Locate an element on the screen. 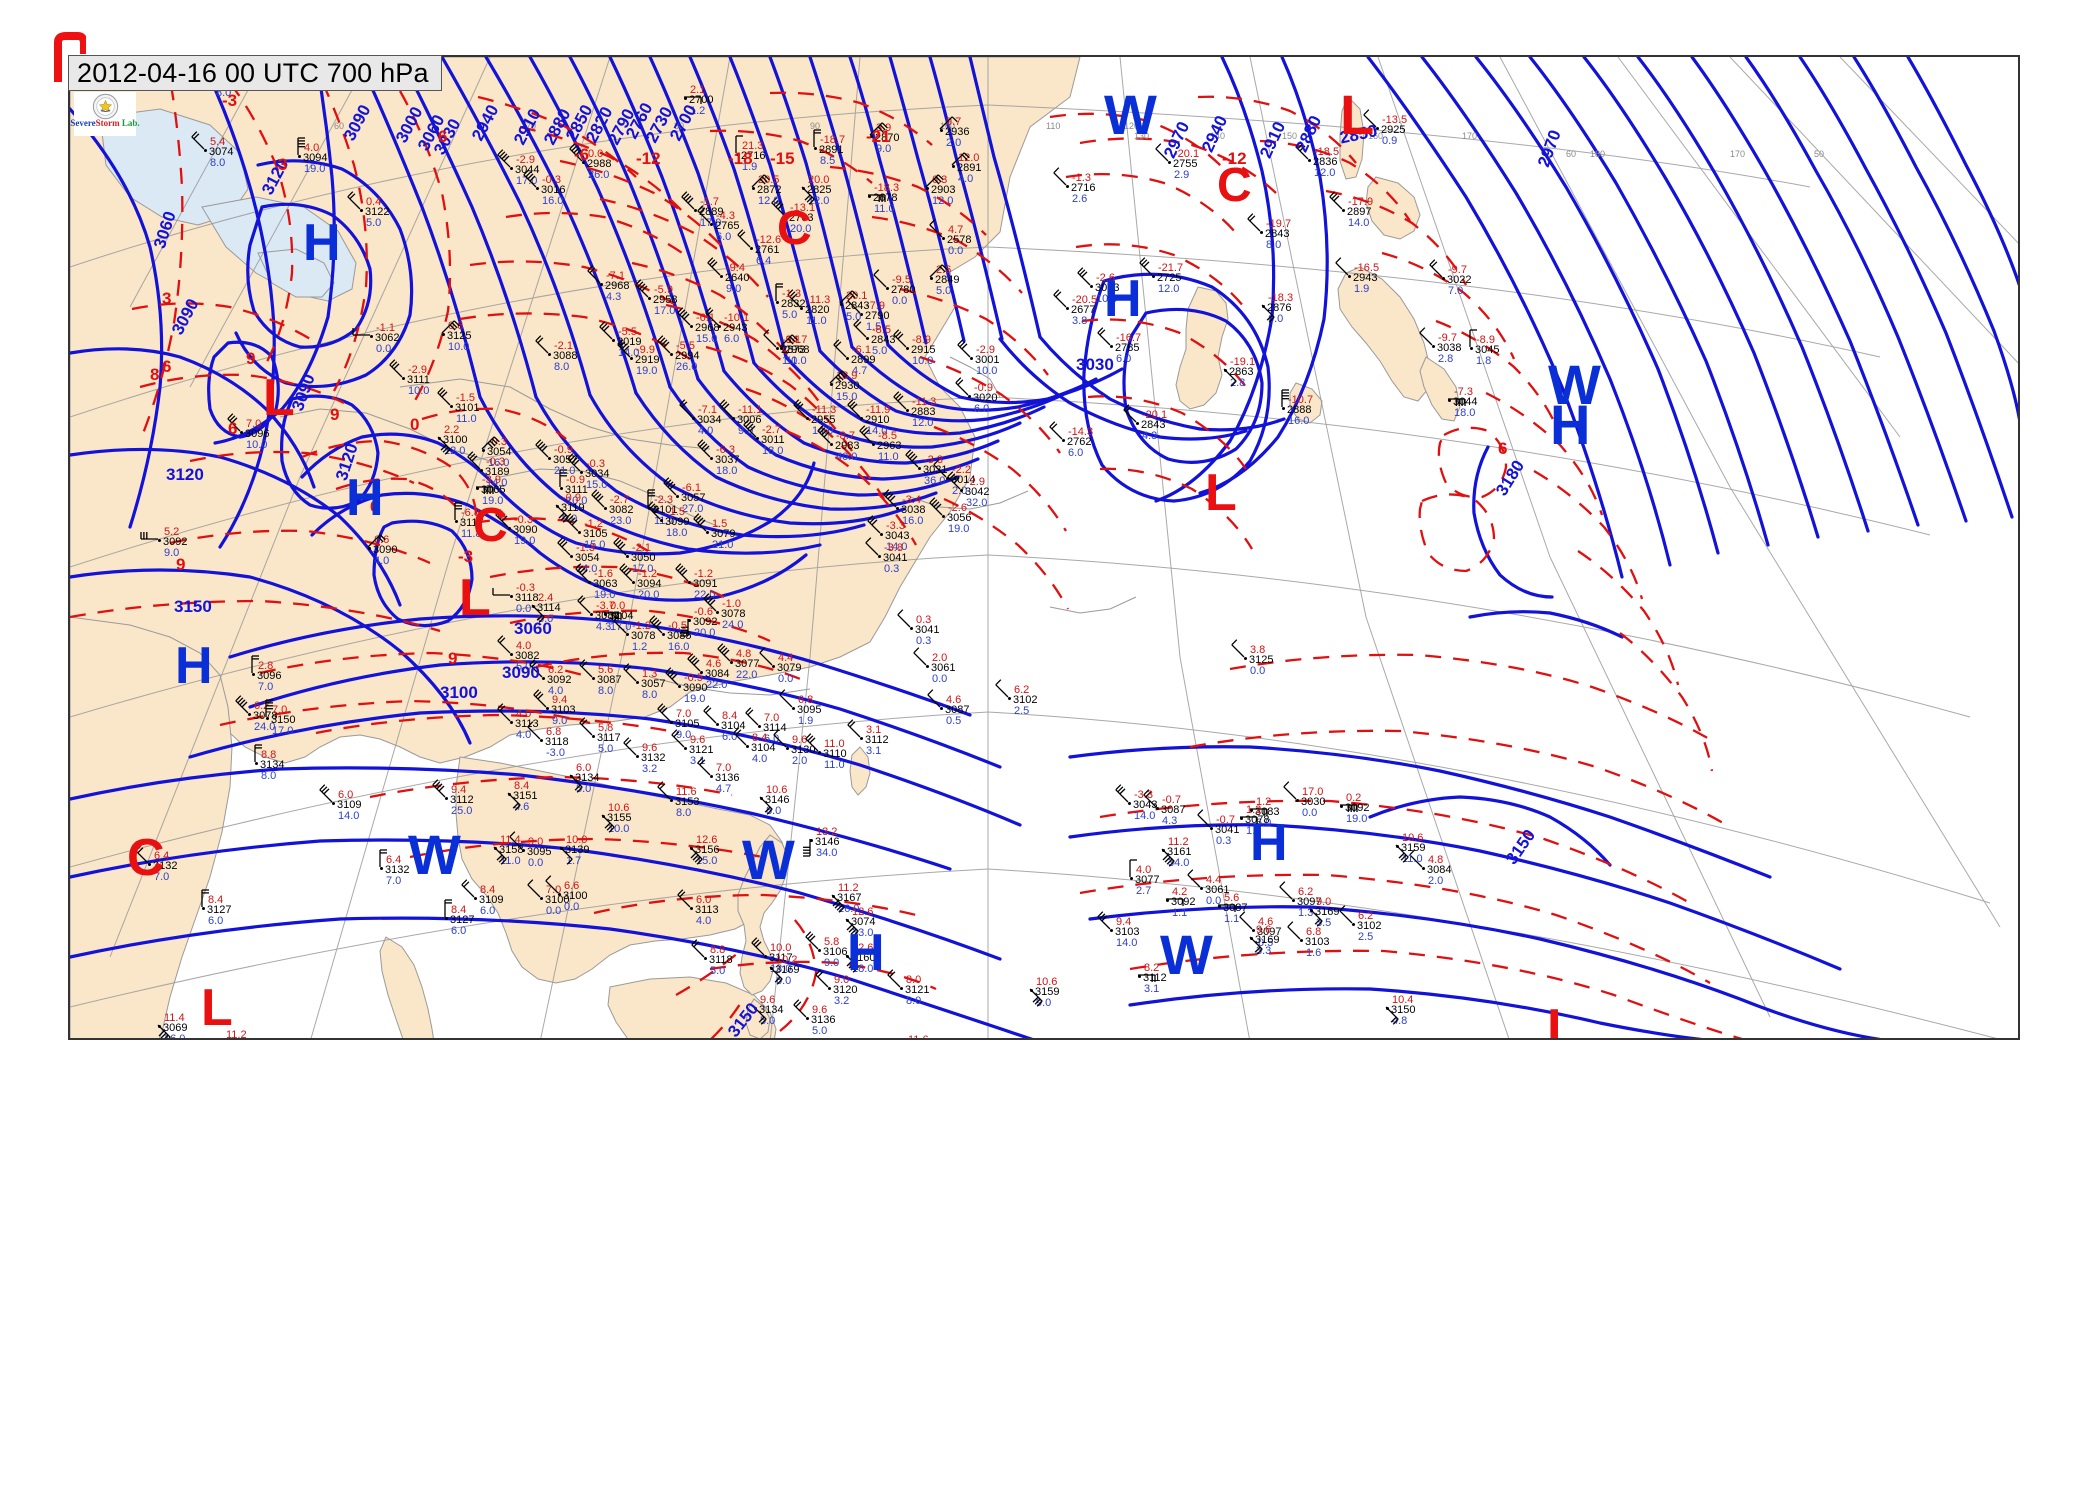 The width and height of the screenshot is (2090, 1510). station-height: 2915 is located at coordinates (923, 350).